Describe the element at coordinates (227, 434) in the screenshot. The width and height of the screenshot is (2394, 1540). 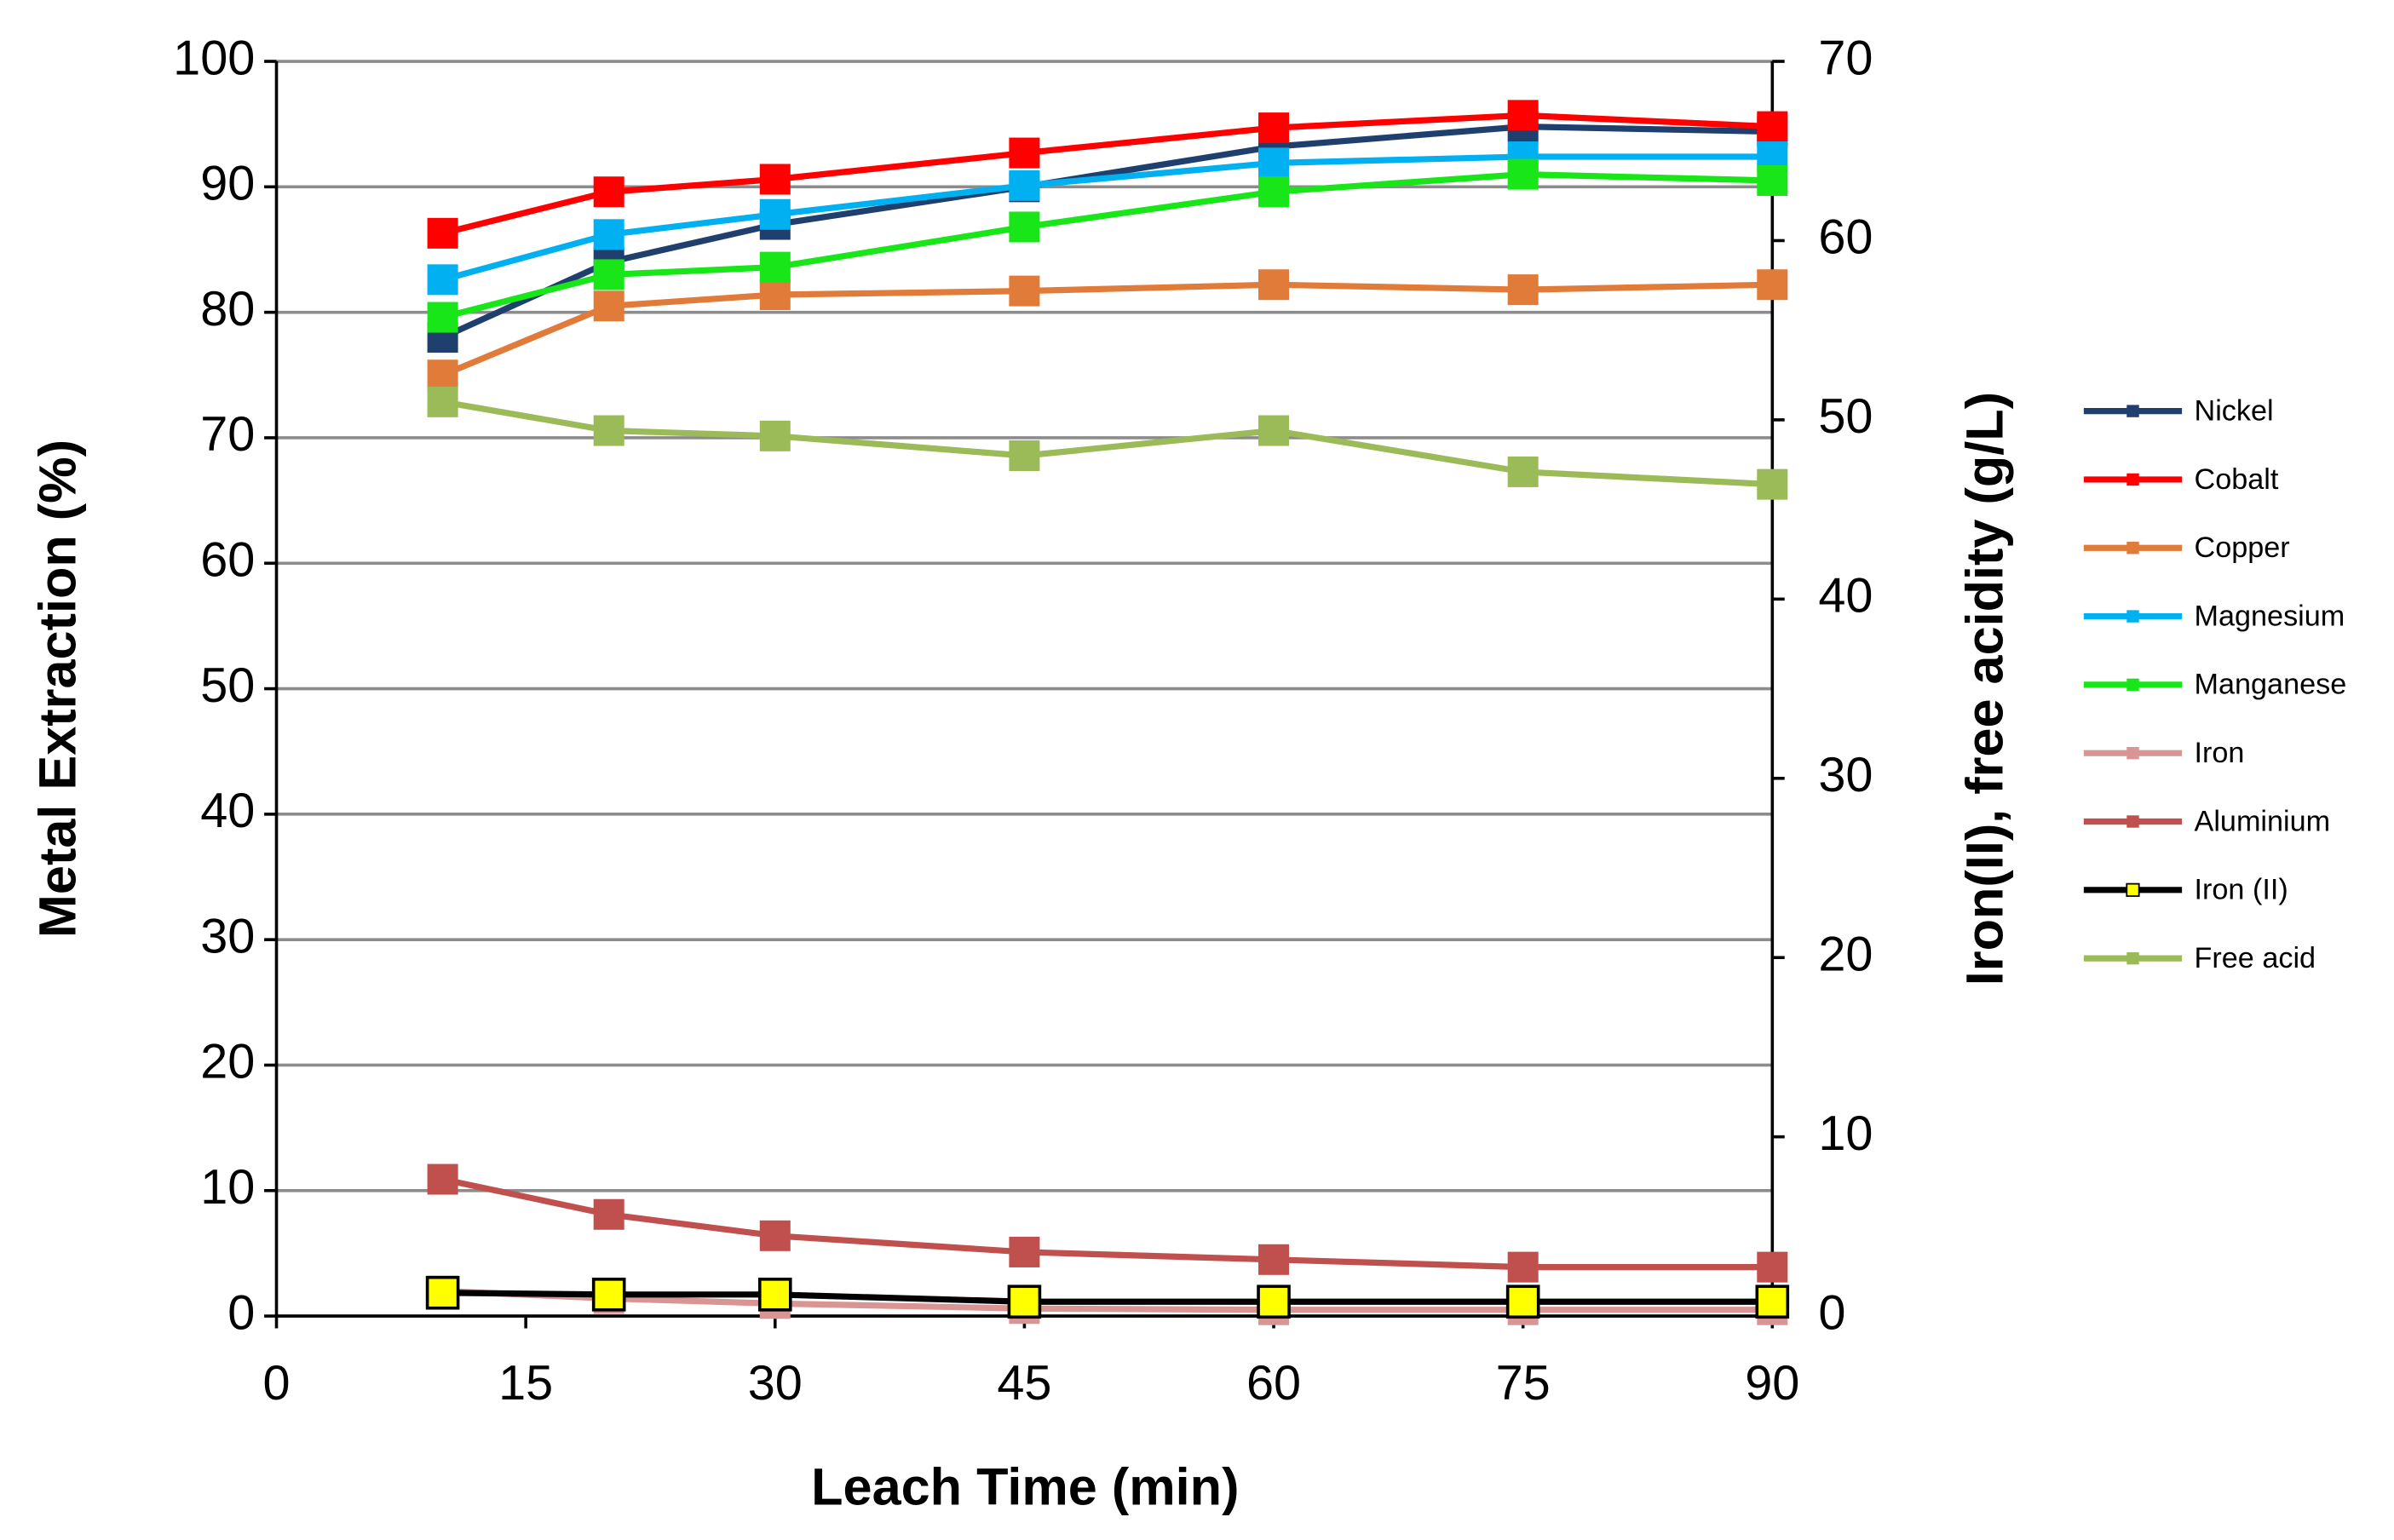
I see `y-tick-label: 70` at that location.